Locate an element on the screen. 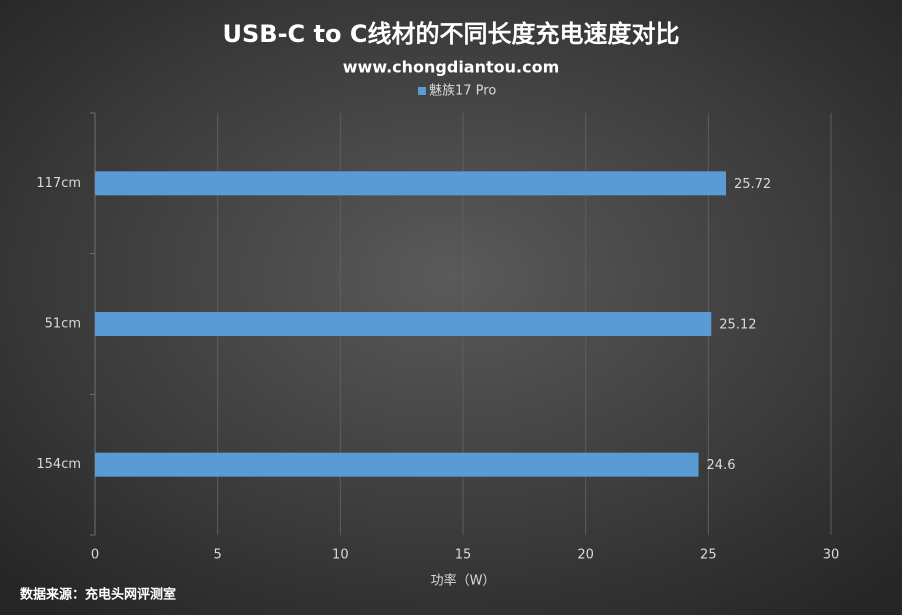 This screenshot has width=902, height=615. legend-swatch is located at coordinates (422, 91).